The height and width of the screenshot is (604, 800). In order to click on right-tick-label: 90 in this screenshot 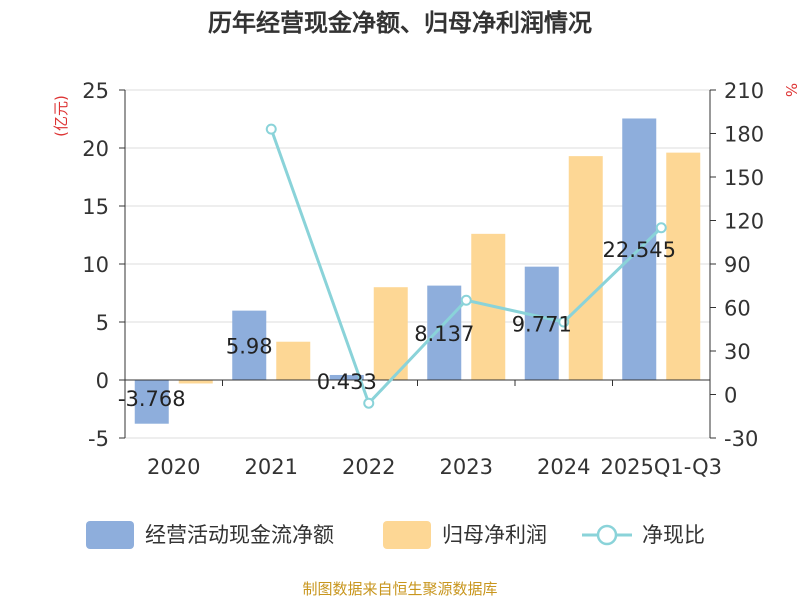, I will do `click(737, 265)`.